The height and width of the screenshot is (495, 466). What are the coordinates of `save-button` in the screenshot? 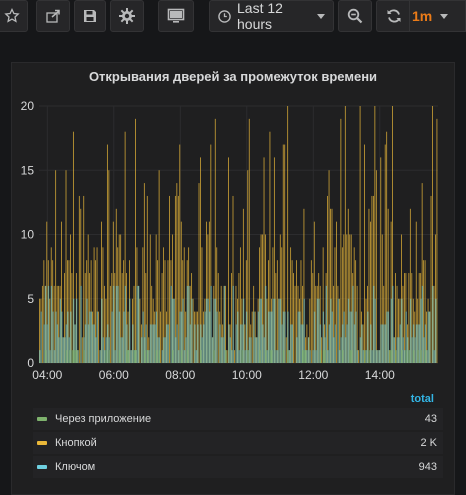 It's located at (90, 16).